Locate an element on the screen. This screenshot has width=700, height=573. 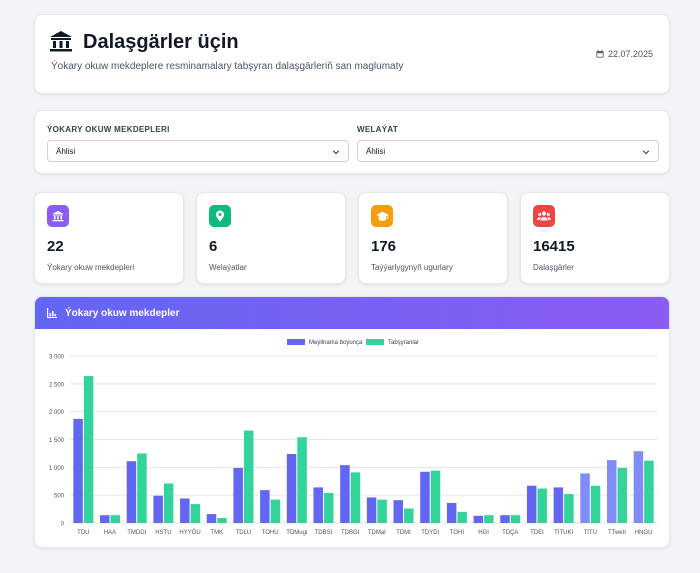
stat-card-regions: 6 Welaýatlar is located at coordinates (271, 238).